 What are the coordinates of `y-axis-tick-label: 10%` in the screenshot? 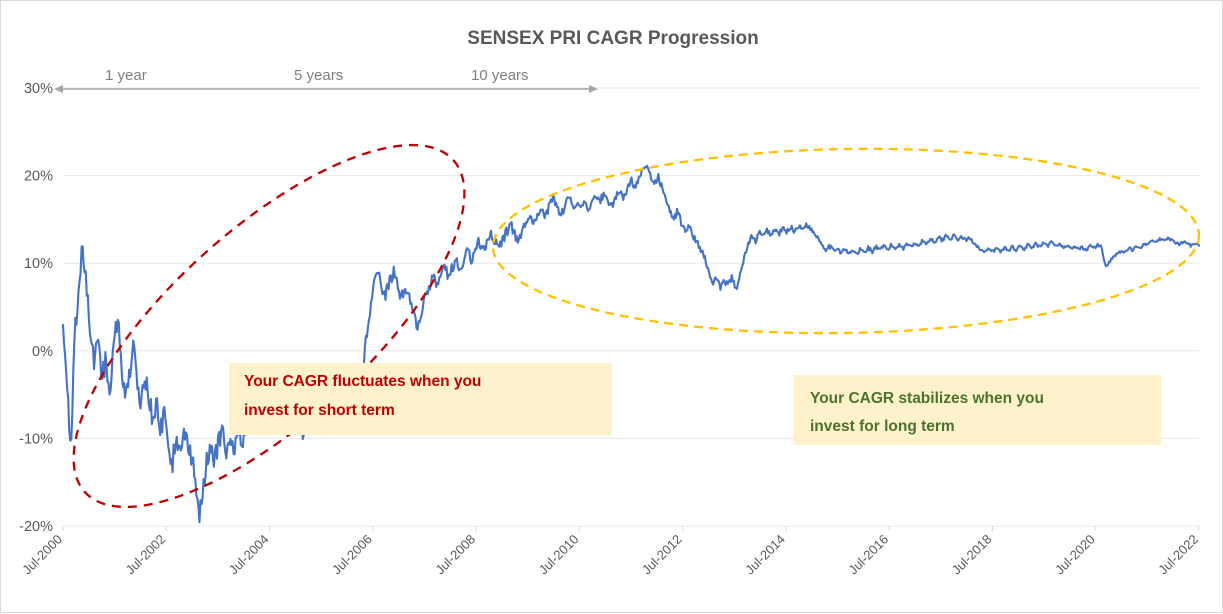 It's located at (38, 264).